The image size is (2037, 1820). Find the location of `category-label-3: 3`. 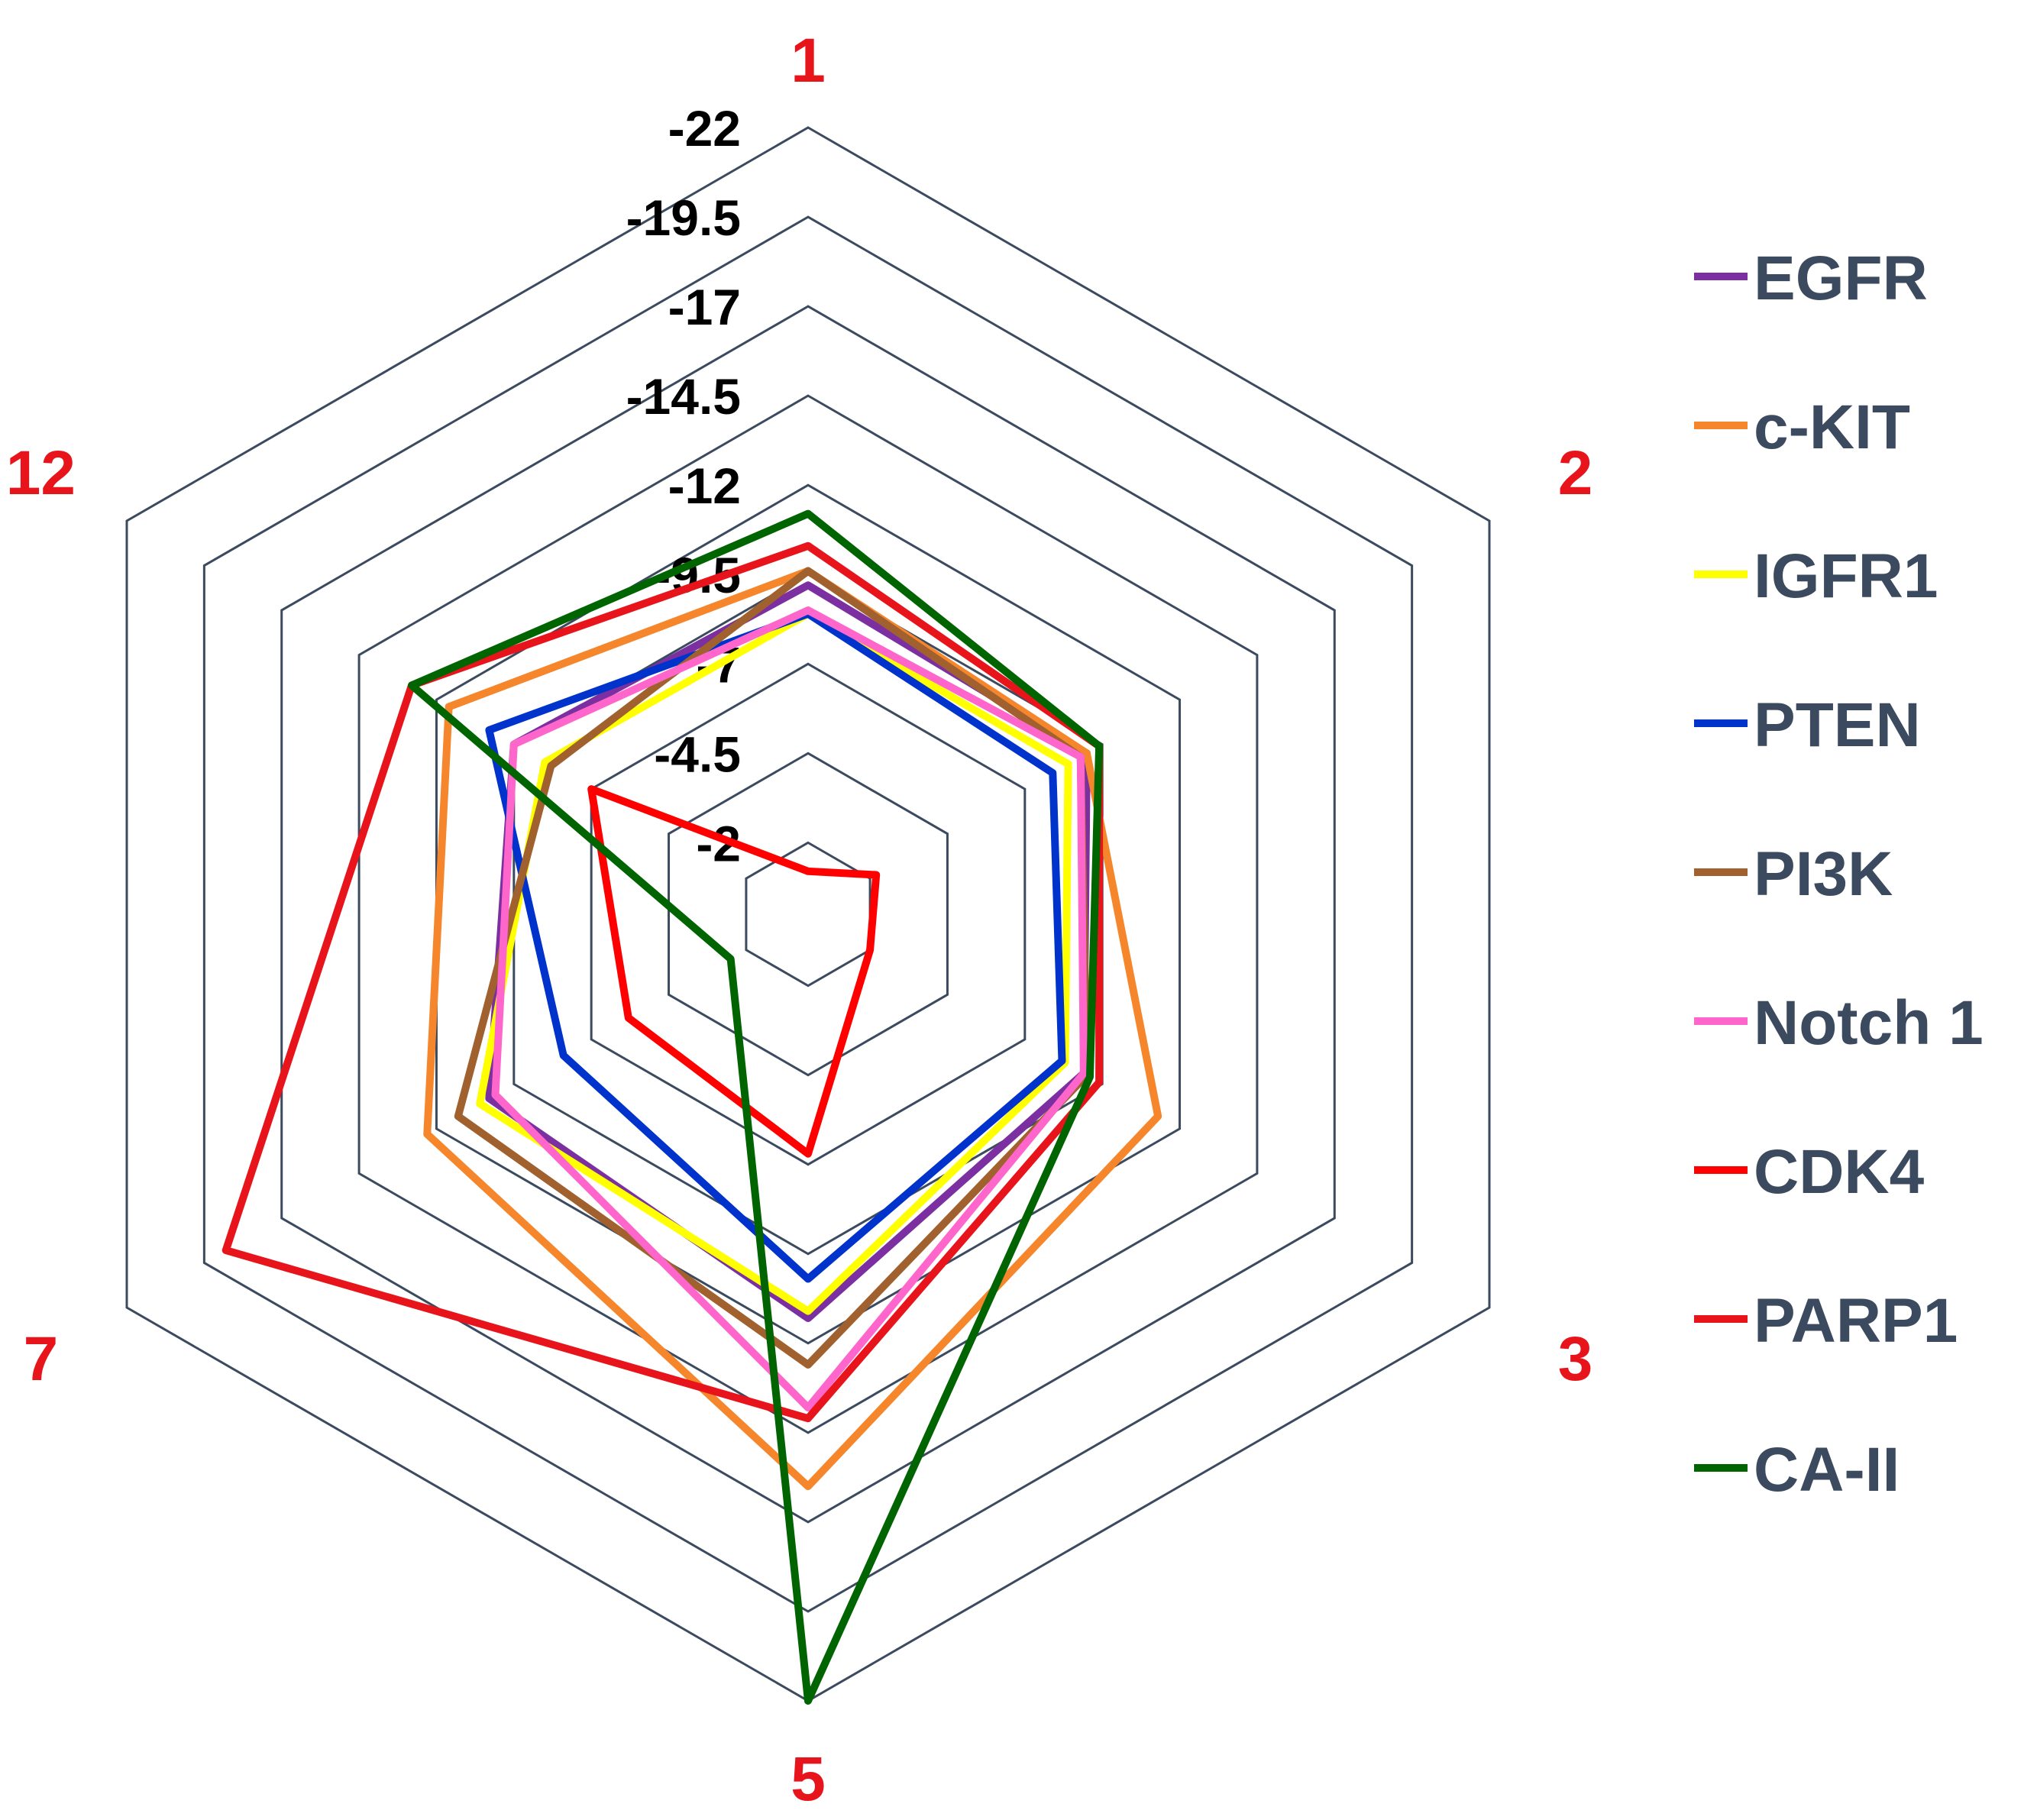

category-label-3: 3 is located at coordinates (1575, 1359).